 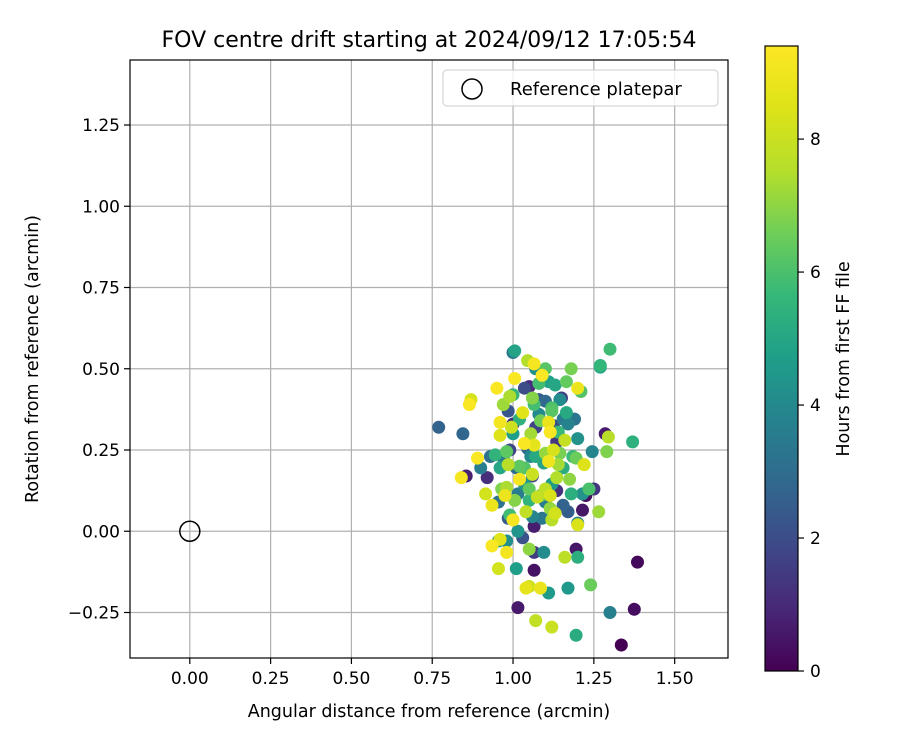 What do you see at coordinates (472, 89) in the screenshot?
I see `legend-open-circle-icon` at bounding box center [472, 89].